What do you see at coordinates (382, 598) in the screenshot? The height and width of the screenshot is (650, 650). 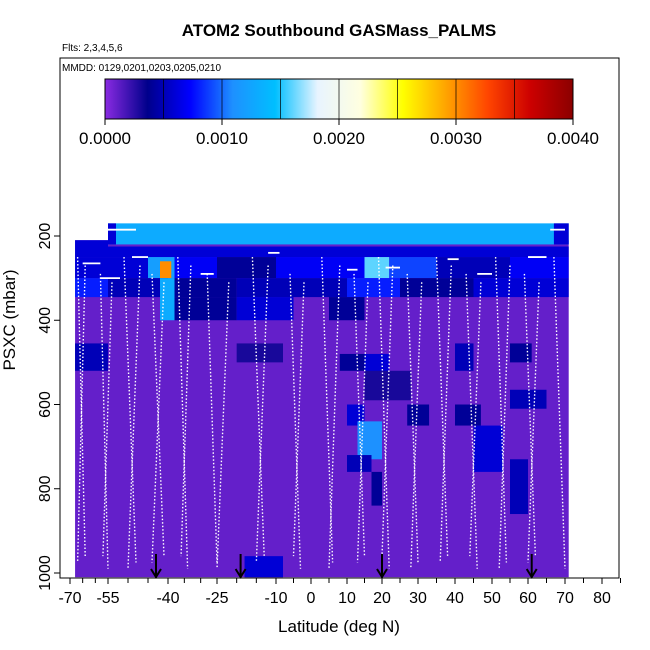 I see `x-tick-label: 20` at bounding box center [382, 598].